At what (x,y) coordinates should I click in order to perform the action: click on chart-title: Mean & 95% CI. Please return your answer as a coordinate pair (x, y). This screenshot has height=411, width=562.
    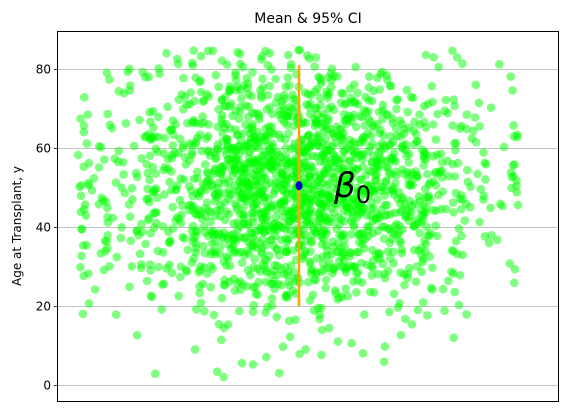
    Looking at the image, I should click on (307, 19).